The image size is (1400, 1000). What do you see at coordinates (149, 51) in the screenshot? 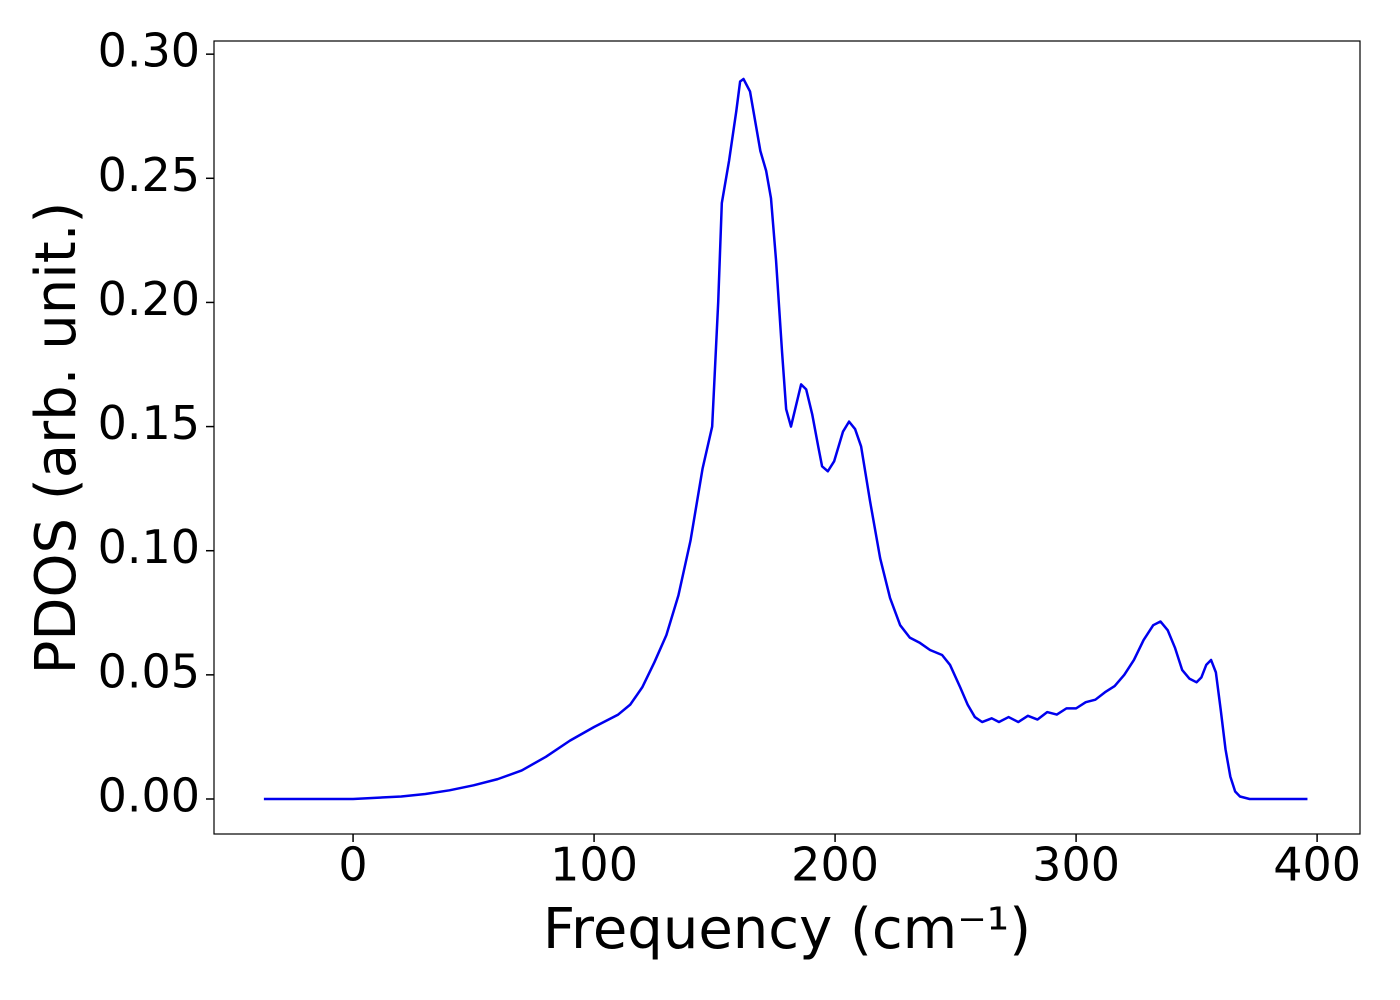
I see `y-tick-label: 0.30` at bounding box center [149, 51].